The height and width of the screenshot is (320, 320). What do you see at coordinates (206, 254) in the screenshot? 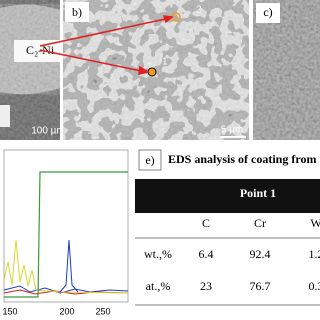
I see `cell: 6.4` at bounding box center [206, 254].